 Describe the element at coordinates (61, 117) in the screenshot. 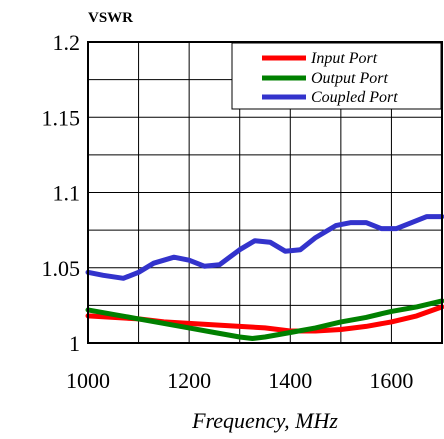

I see `y-tick-label: 1.15` at that location.